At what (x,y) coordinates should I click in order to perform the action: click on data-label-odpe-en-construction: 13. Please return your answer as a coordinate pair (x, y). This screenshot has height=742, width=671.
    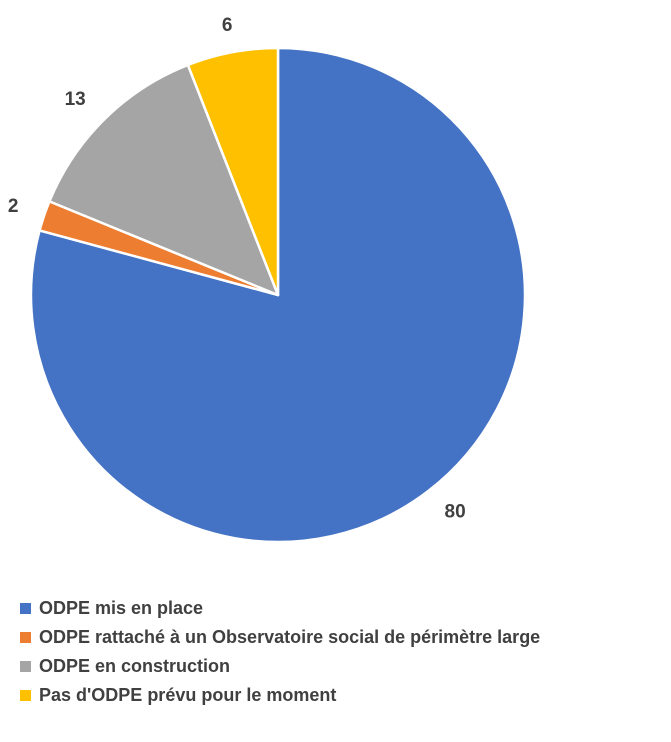
    Looking at the image, I should click on (75, 99).